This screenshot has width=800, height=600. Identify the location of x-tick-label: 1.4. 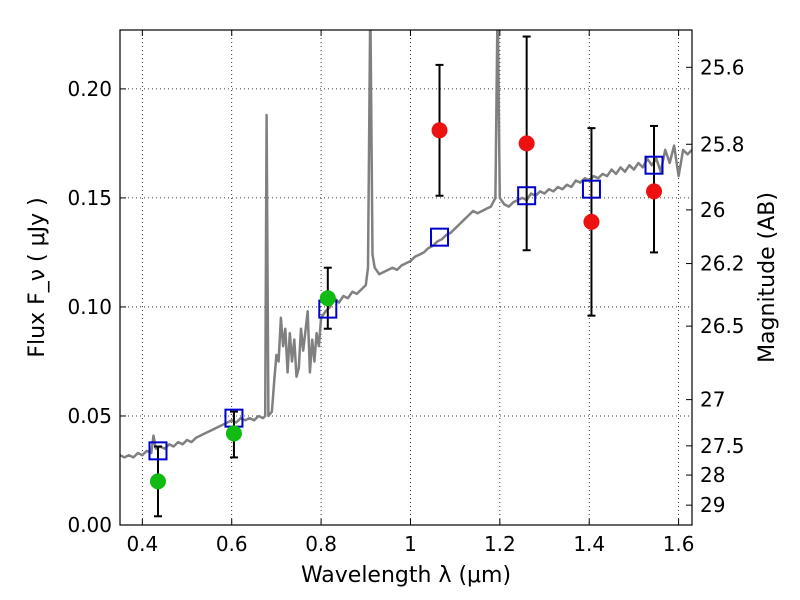
(589, 544).